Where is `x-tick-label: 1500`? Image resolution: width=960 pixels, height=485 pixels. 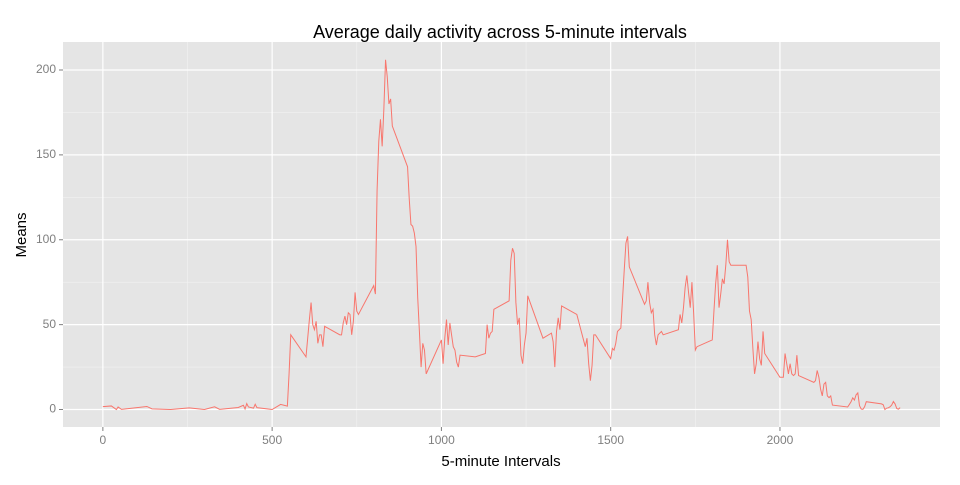 x-tick-label: 1500 is located at coordinates (610, 440).